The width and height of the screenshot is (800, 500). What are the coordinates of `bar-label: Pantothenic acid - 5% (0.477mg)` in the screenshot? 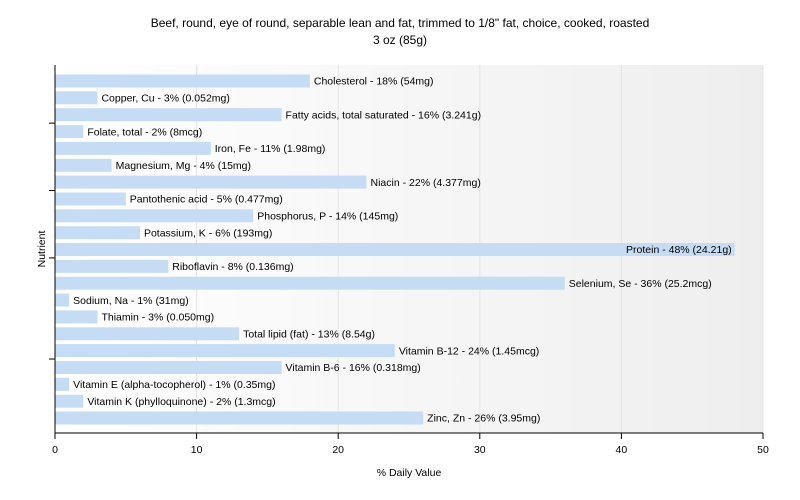 It's located at (206, 200).